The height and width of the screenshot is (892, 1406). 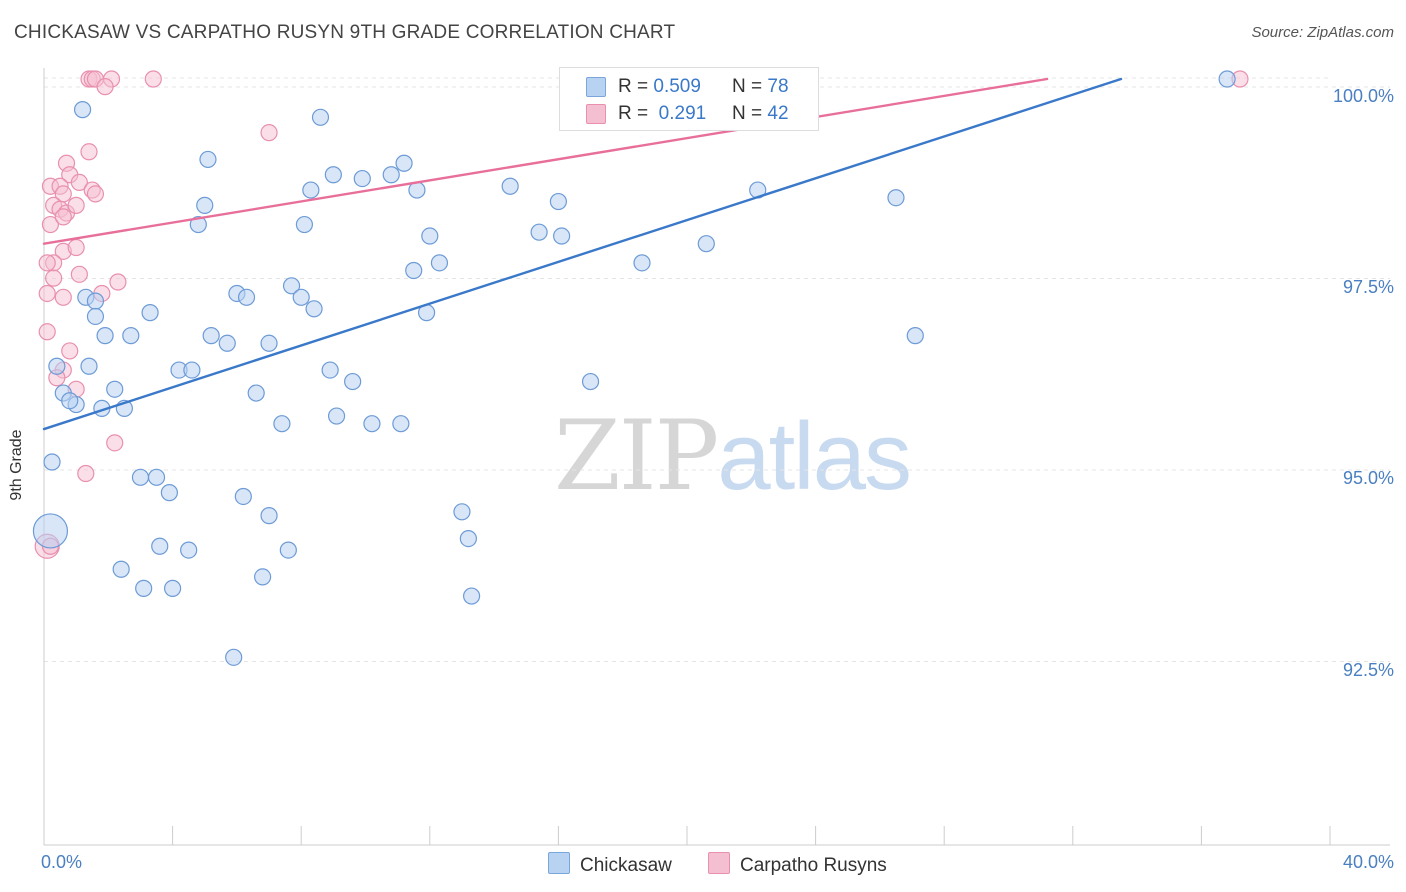 I want to click on x-tick-label-min: 0.0%, so click(x=62, y=862).